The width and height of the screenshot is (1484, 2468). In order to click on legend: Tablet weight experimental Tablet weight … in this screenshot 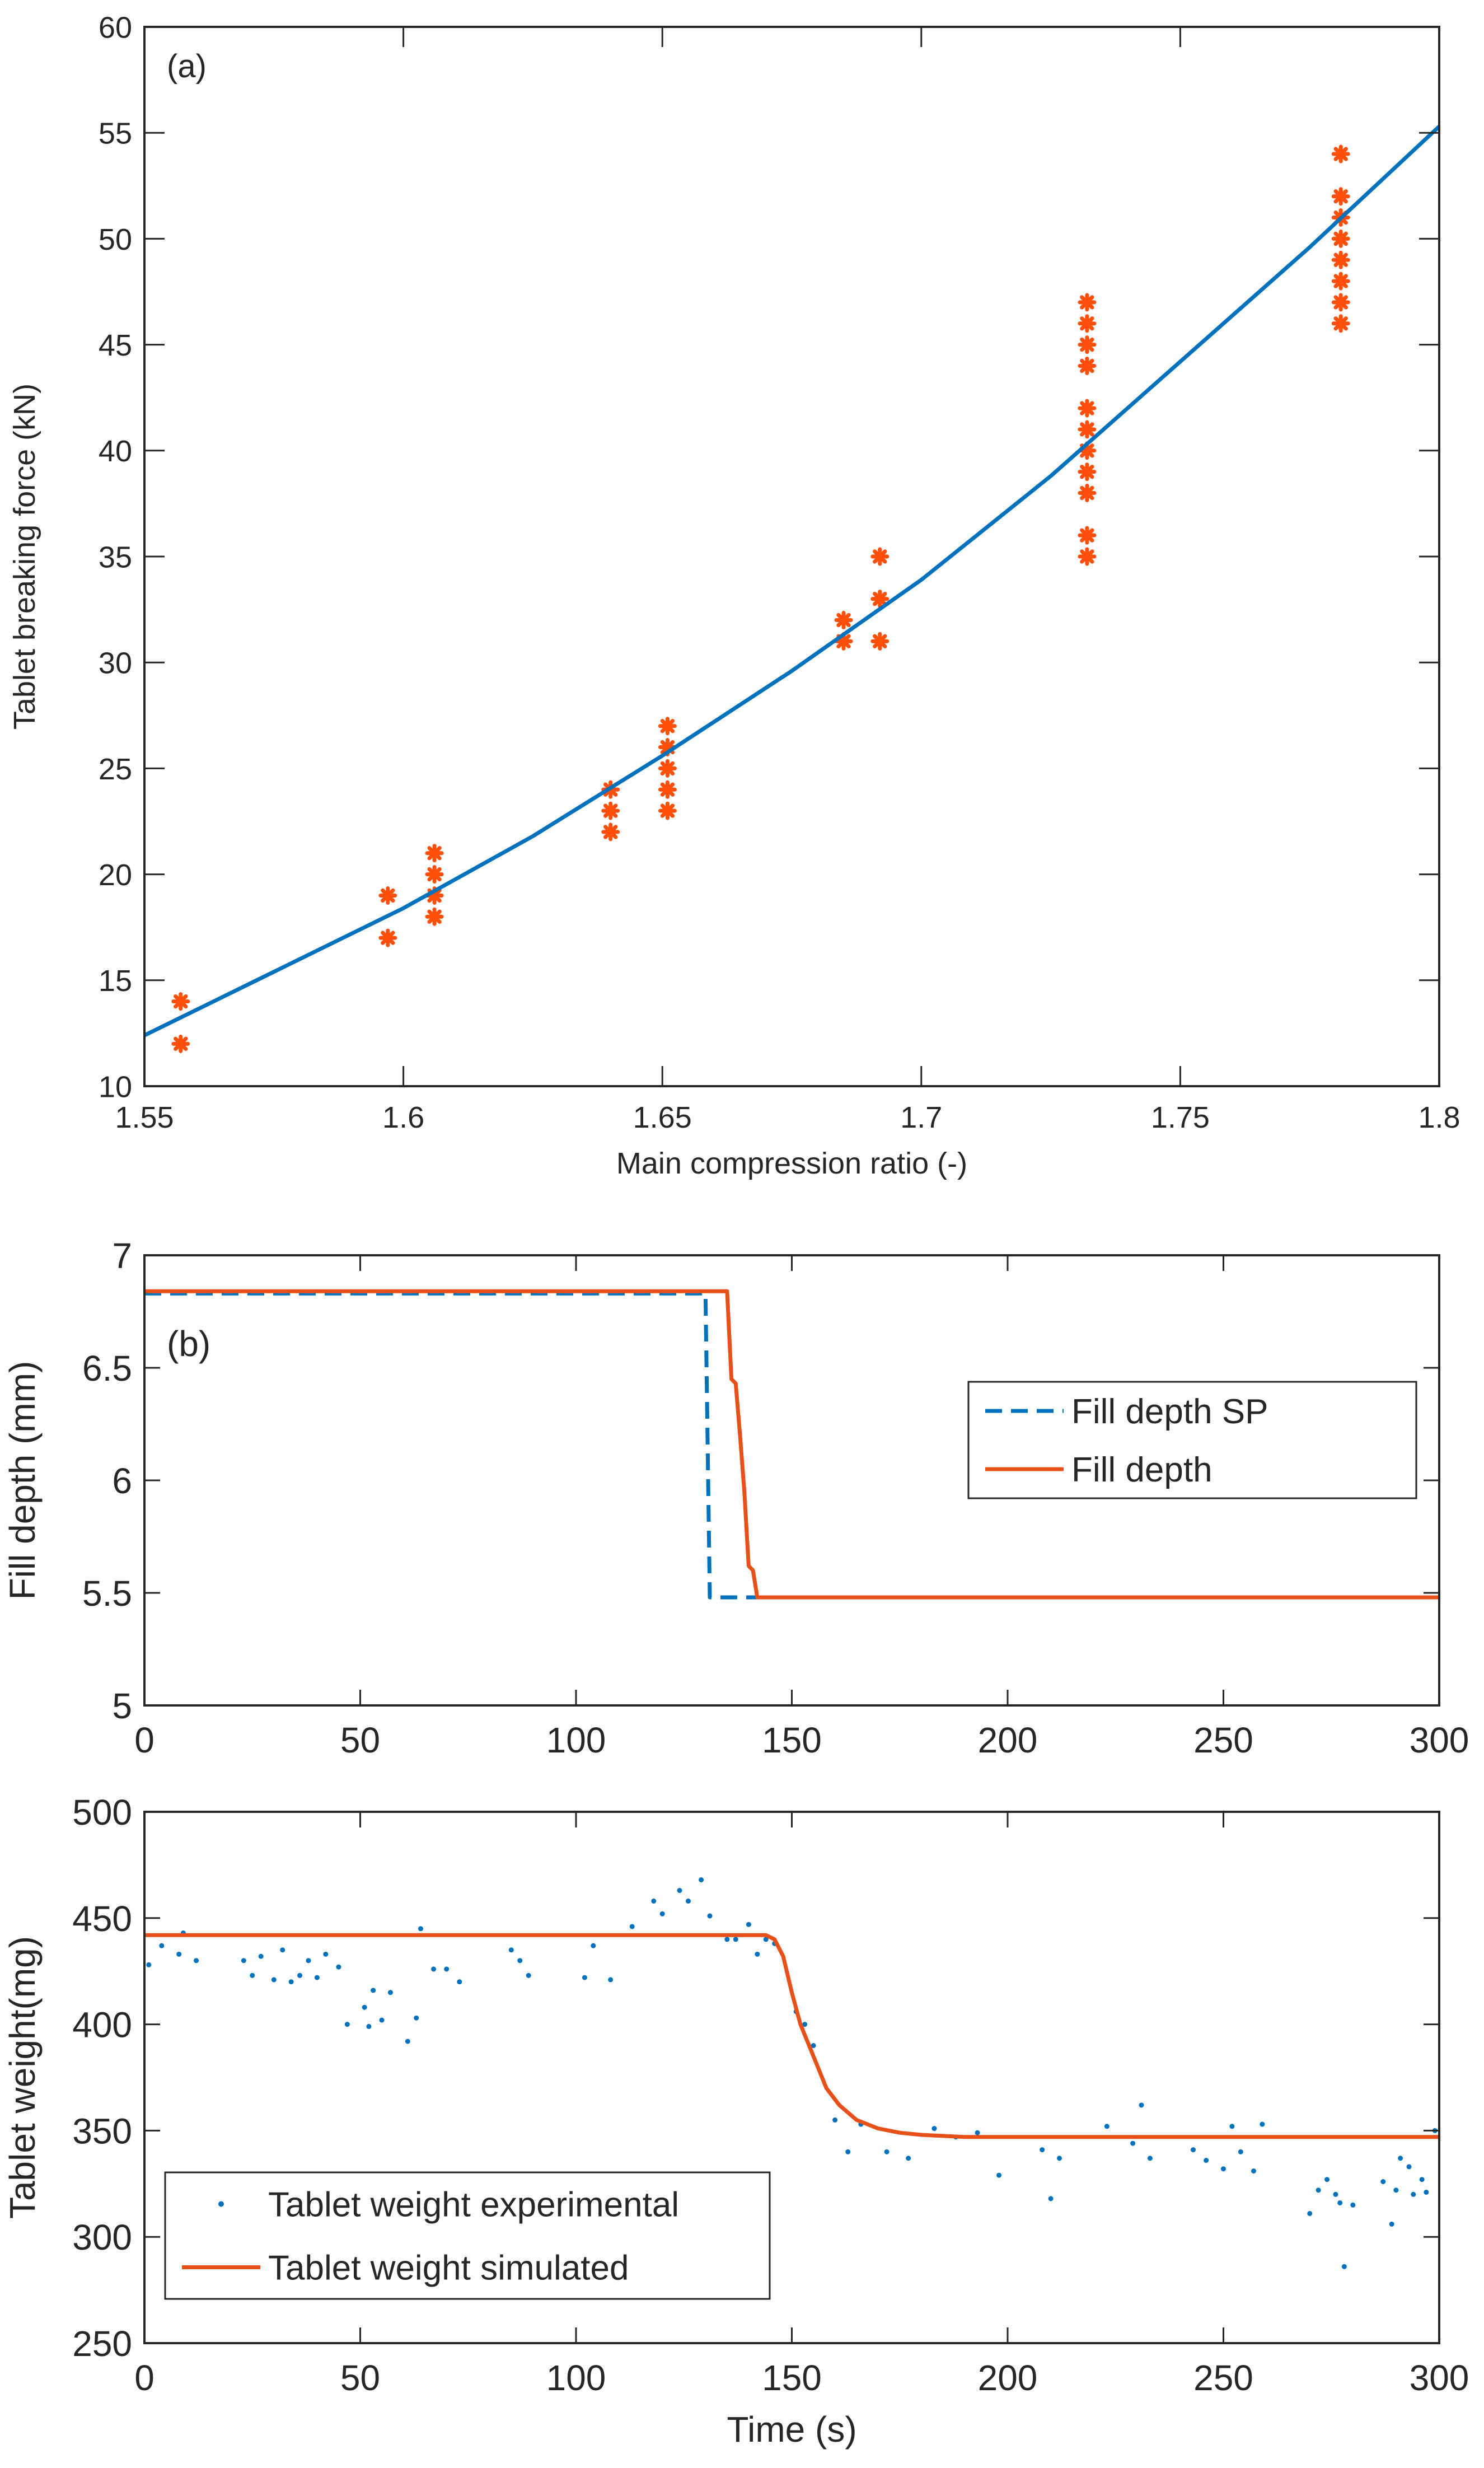, I will do `click(467, 2235)`.